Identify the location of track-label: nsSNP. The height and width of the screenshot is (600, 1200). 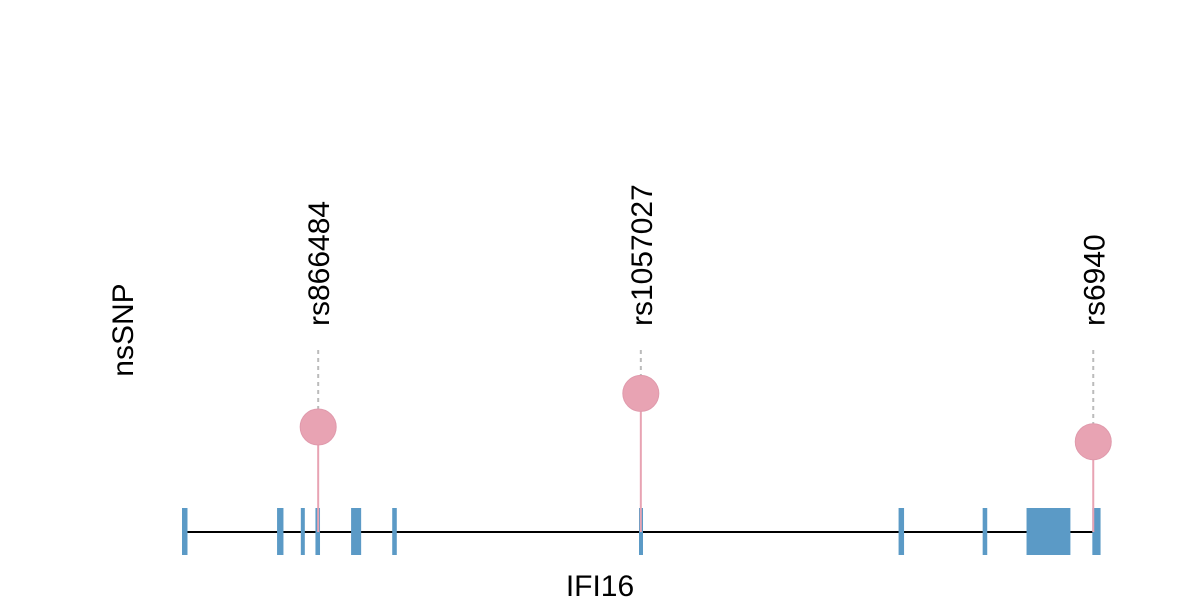
(123, 329).